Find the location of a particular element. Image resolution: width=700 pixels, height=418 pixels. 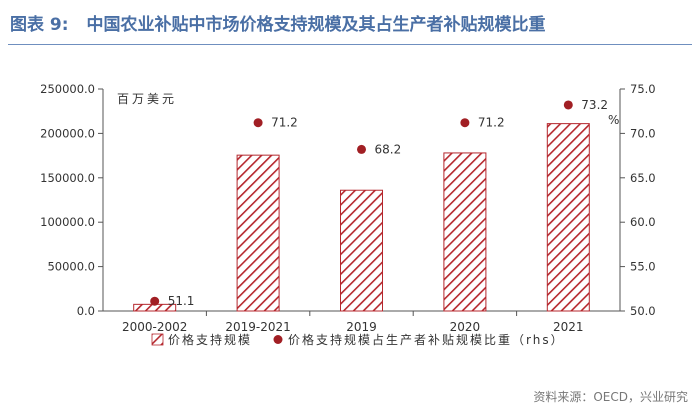

left-tick-label: 50000.0 is located at coordinates (71, 267).